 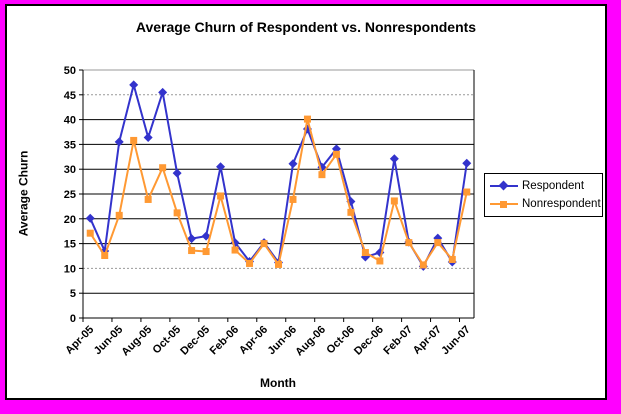 I want to click on x-tick-label: Oct-06, so click(x=340, y=340).